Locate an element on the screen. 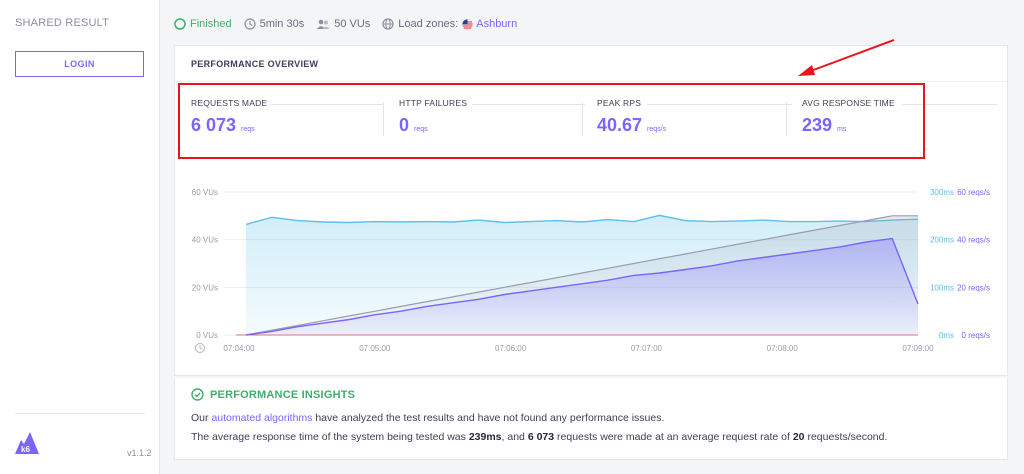 The height and width of the screenshot is (474, 1024). series-request-rate-line is located at coordinates (582, 286).